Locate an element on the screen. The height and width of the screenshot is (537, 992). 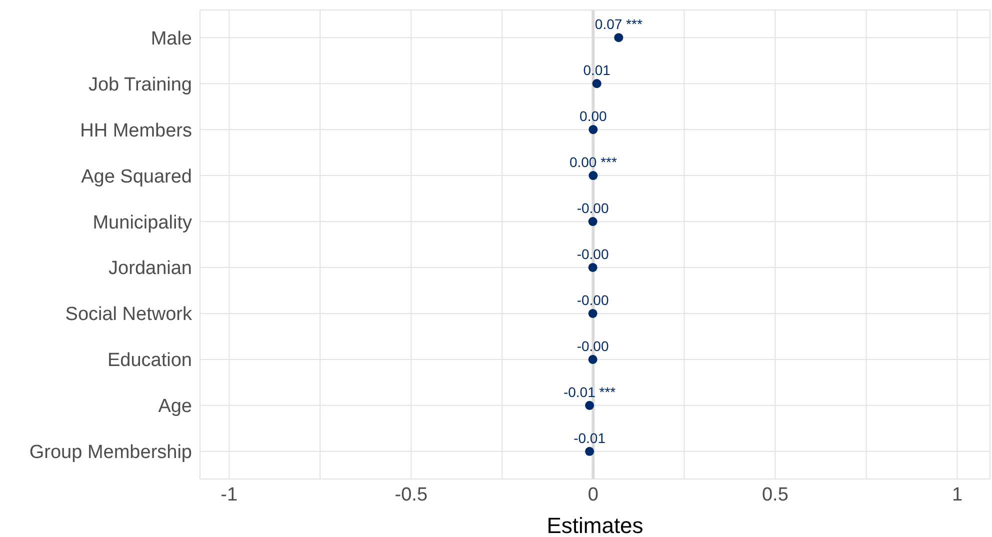
y-tick-label: Male is located at coordinates (171, 39).